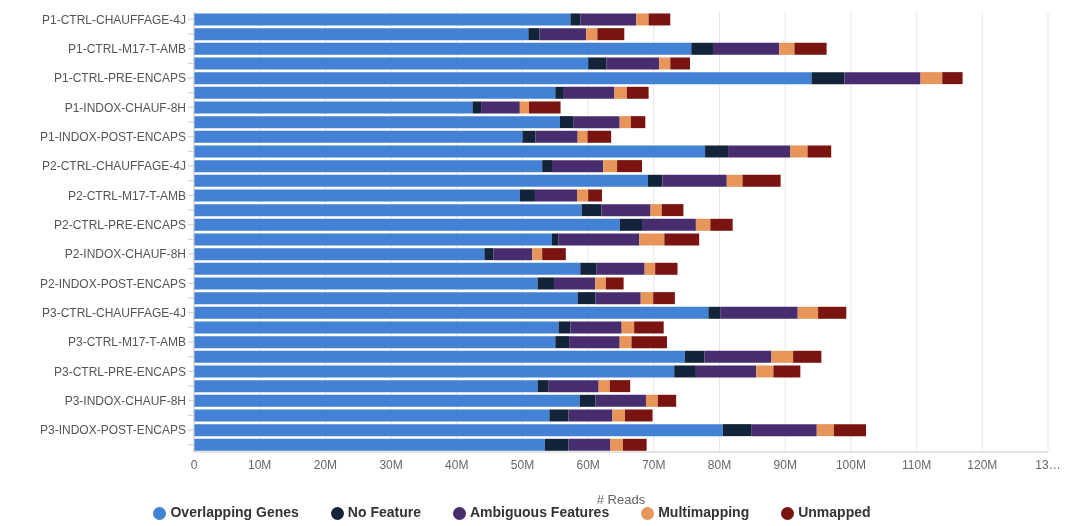 This screenshot has width=1078, height=526. I want to click on x-tick-label: 90M, so click(785, 464).